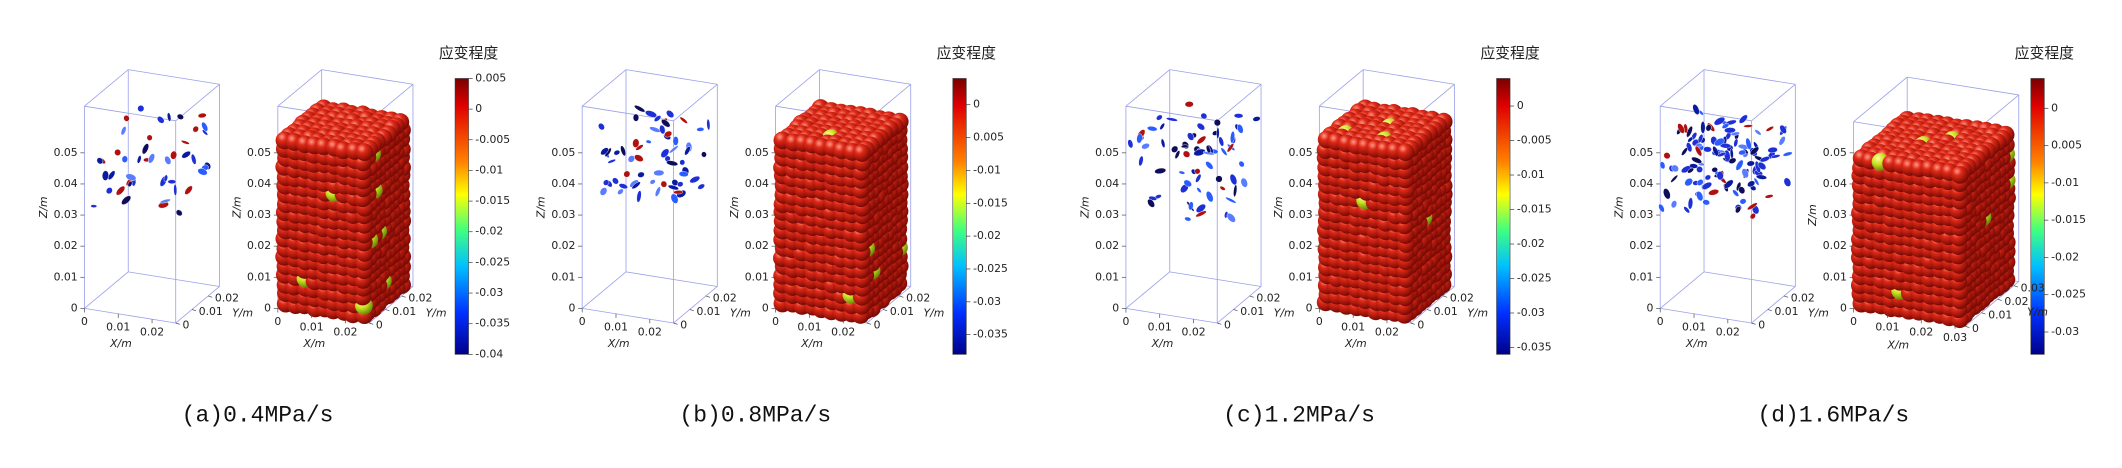  I want to click on plot-3d, so click(344, 197).